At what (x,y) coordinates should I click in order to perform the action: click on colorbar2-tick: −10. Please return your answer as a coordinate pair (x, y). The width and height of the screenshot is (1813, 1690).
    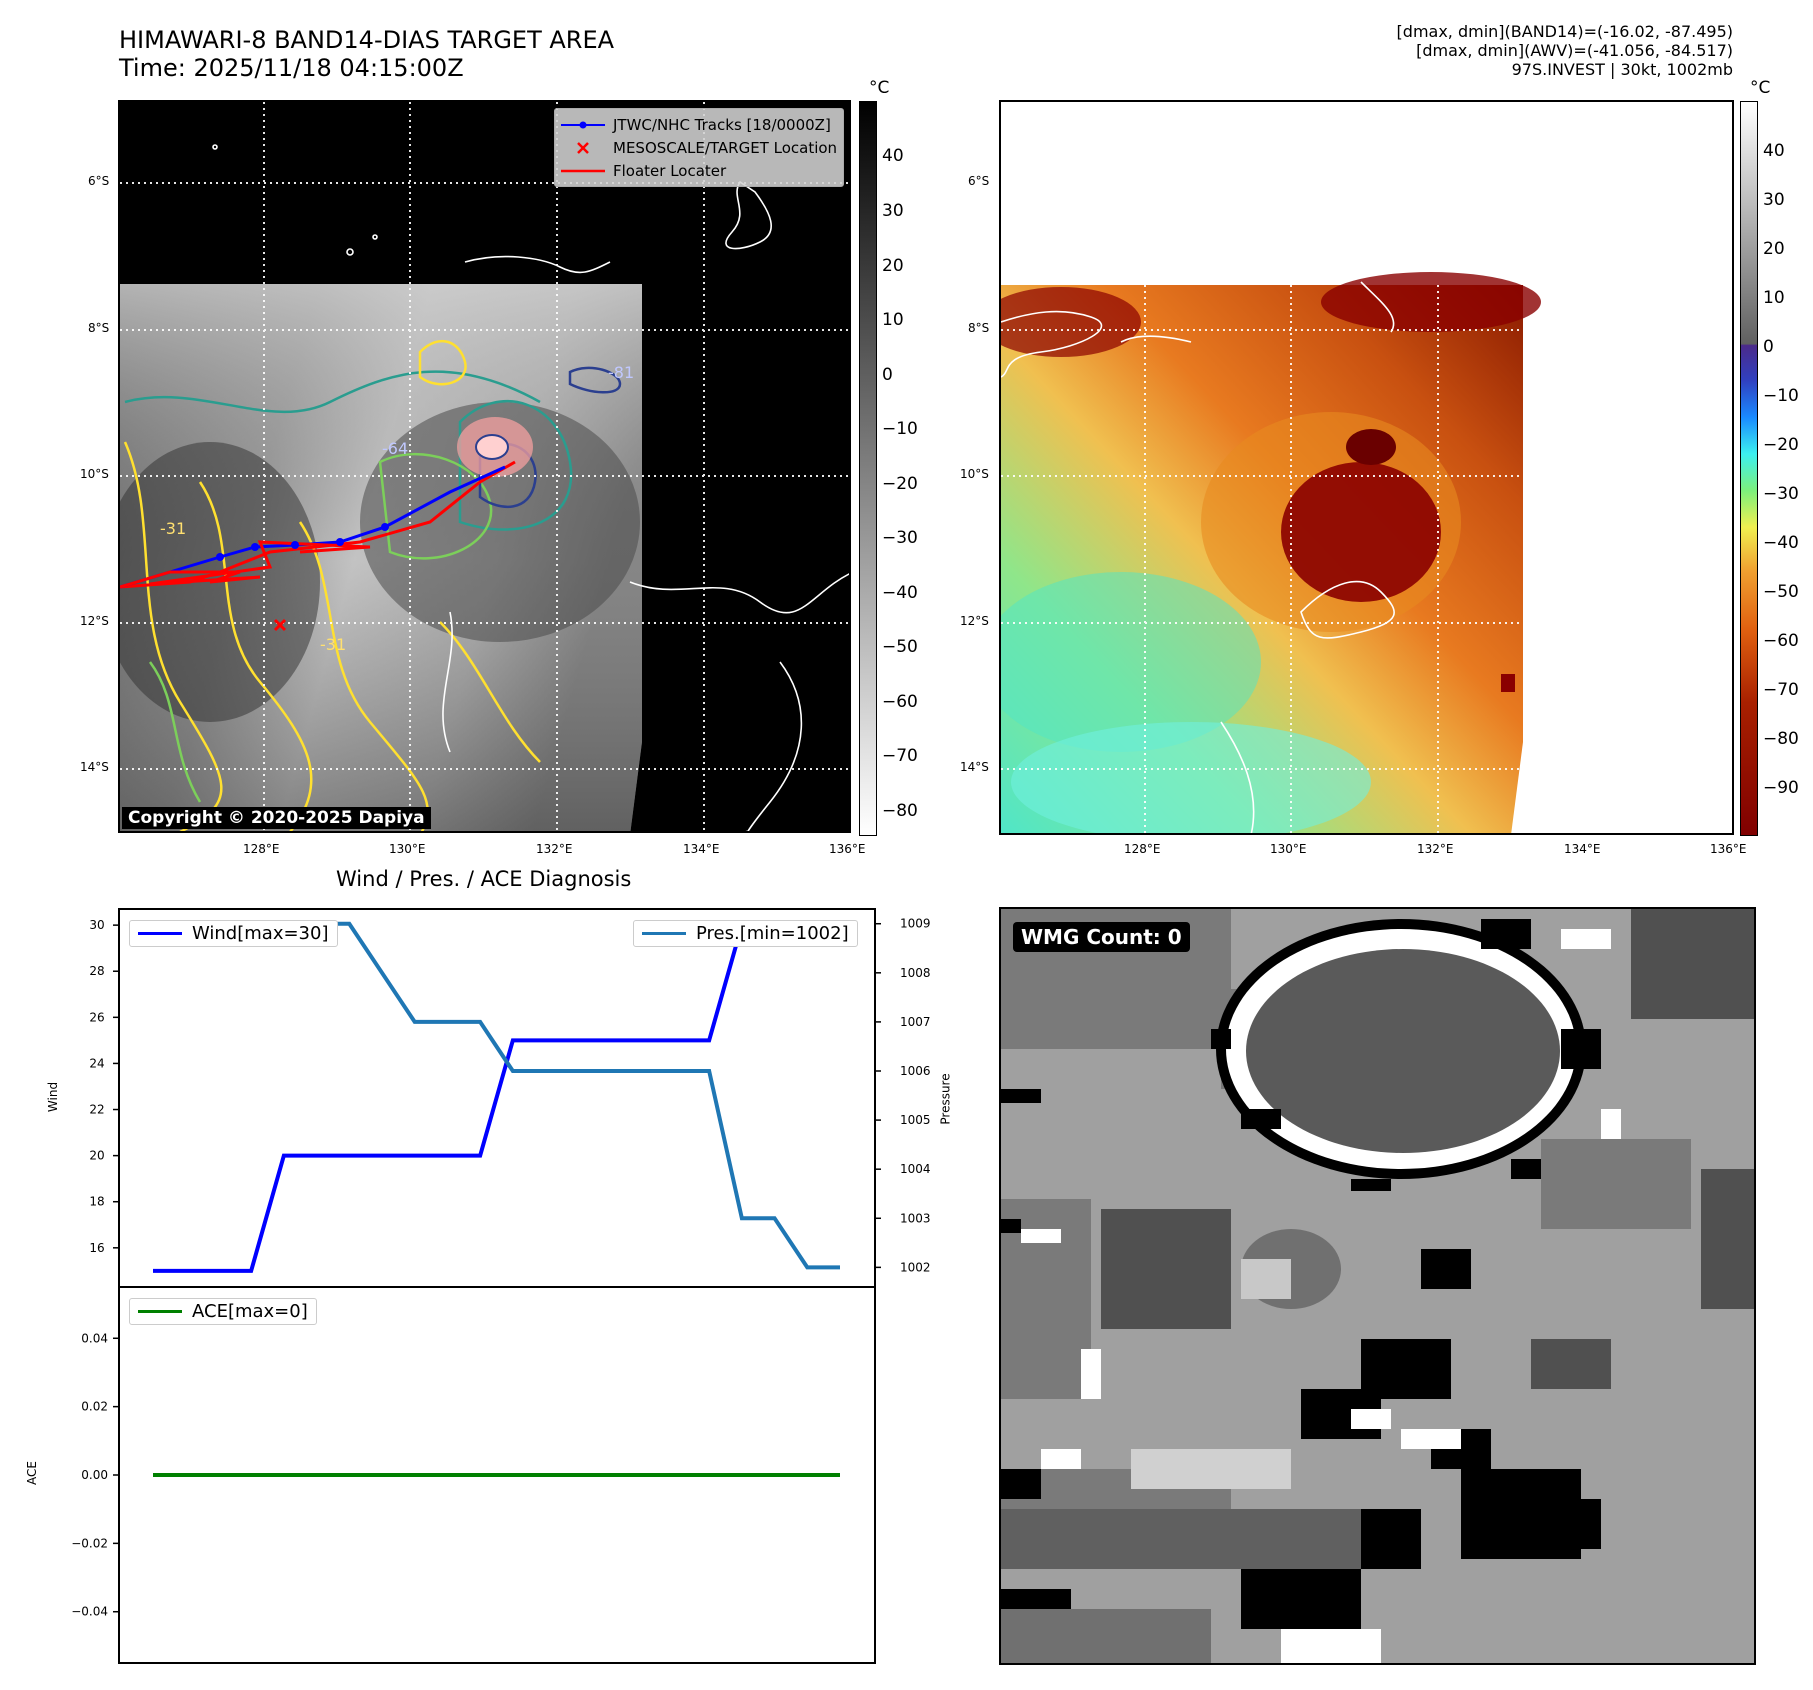
    Looking at the image, I should click on (1781, 396).